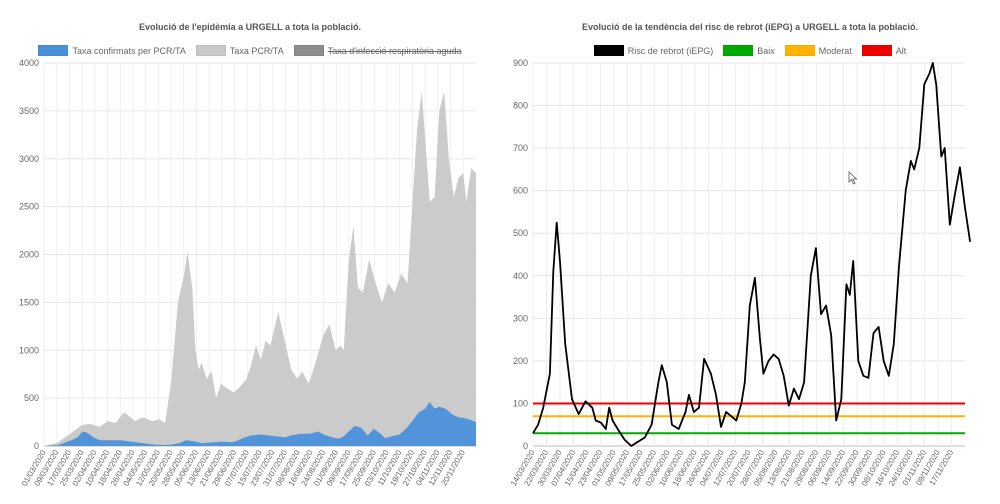  Describe the element at coordinates (129, 50) in the screenshot. I see `legend-label: Taxa confirmats per PCR/TA` at that location.